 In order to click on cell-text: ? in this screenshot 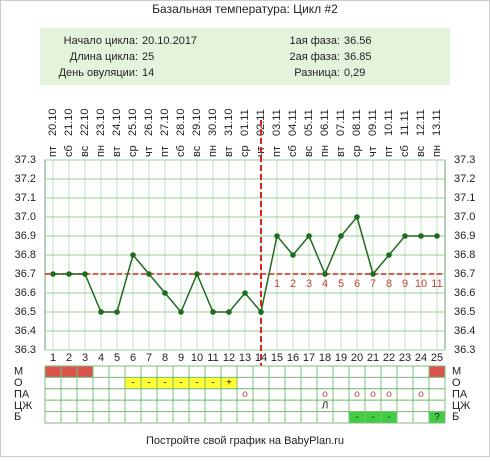, I will do `click(437, 417)`.